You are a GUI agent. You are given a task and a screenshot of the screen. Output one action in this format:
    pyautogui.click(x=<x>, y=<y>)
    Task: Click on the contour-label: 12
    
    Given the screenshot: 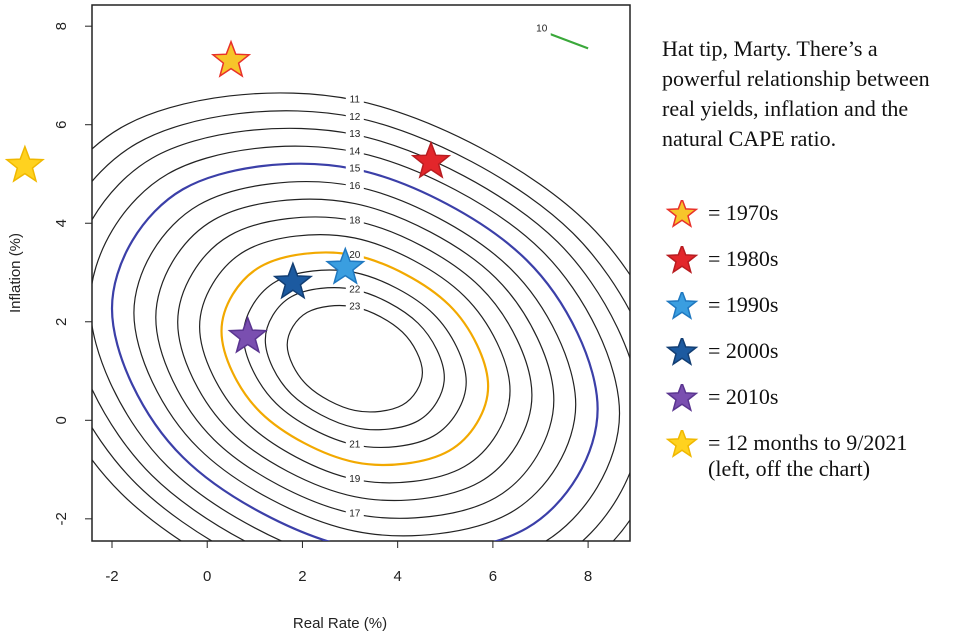 What is the action you would take?
    pyautogui.click(x=355, y=117)
    